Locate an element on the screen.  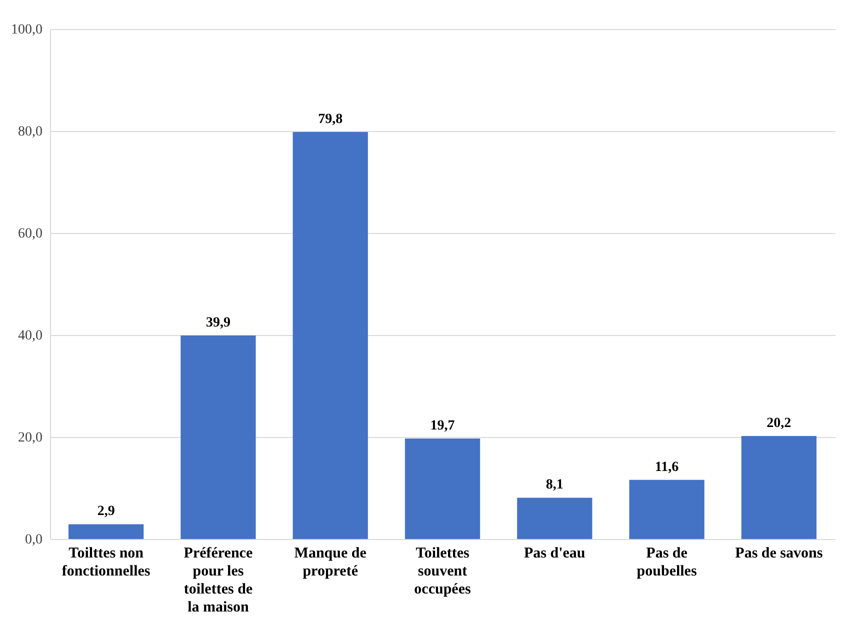
x-tick-label: Pas d'eau is located at coordinates (555, 554).